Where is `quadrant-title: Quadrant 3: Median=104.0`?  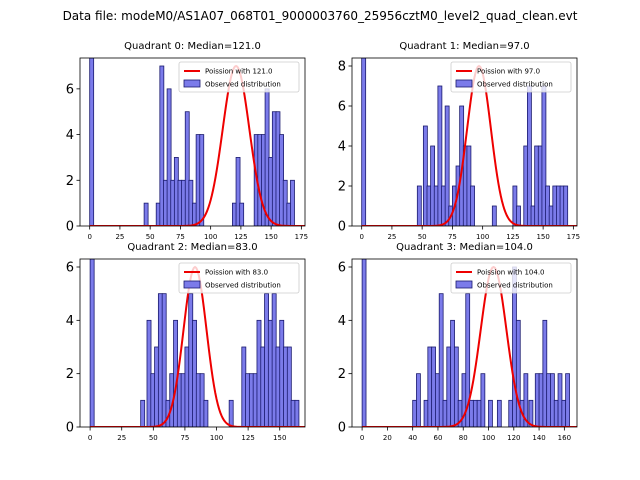
quadrant-title: Quadrant 3: Median=104.0 is located at coordinates (464, 247).